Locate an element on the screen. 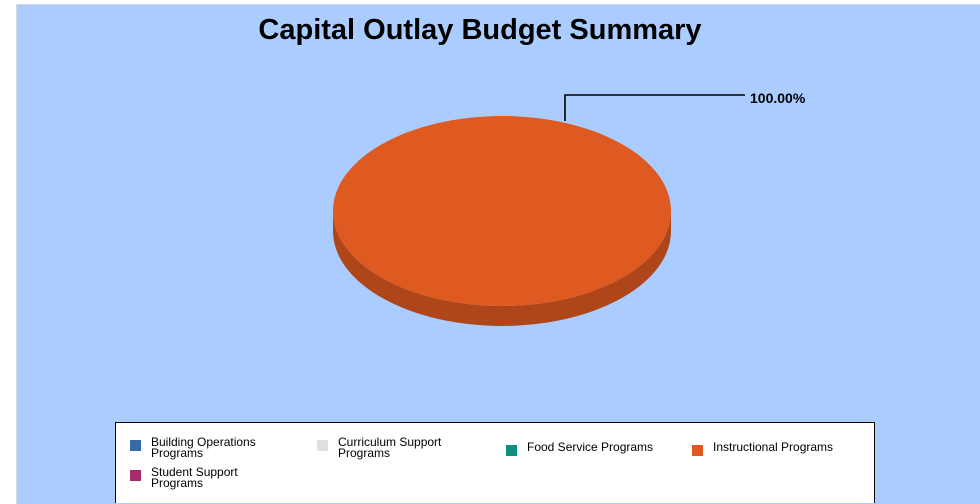 The image size is (980, 504). chart-title: Capital Outlay Budget Summary is located at coordinates (479, 30).